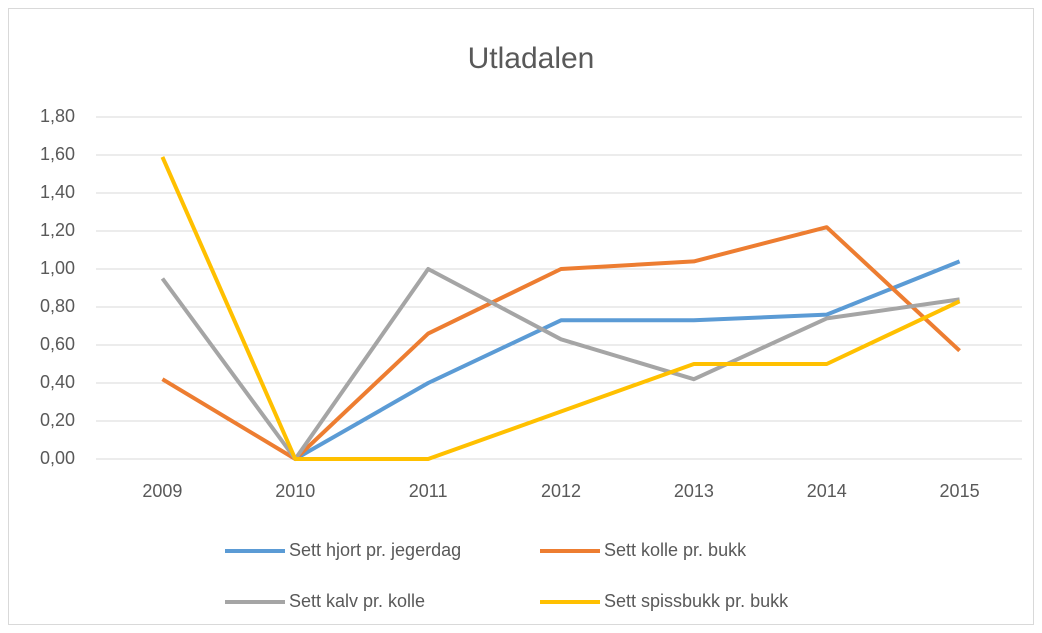  I want to click on x-tick-label: 2009, so click(162, 491).